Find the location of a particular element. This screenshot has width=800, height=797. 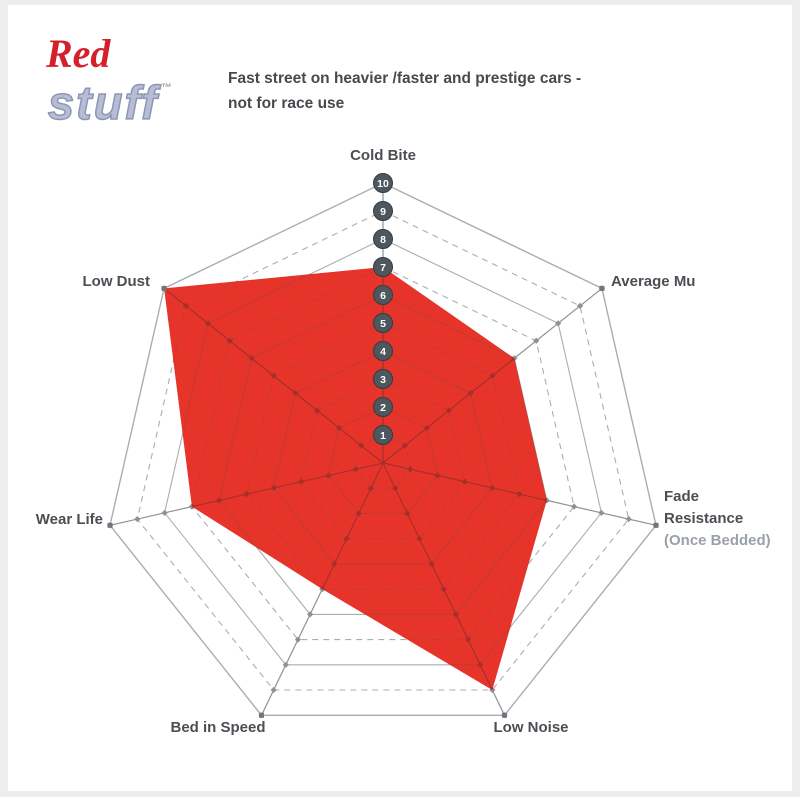

scale-marker-label: 3 is located at coordinates (383, 380).